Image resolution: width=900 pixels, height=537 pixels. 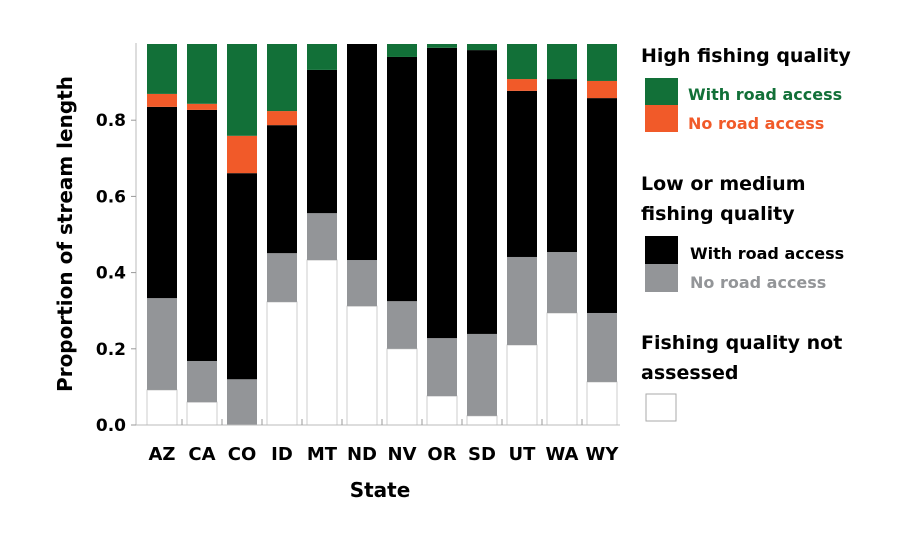 I want to click on y-tick-label: 0.4, so click(x=111, y=274).